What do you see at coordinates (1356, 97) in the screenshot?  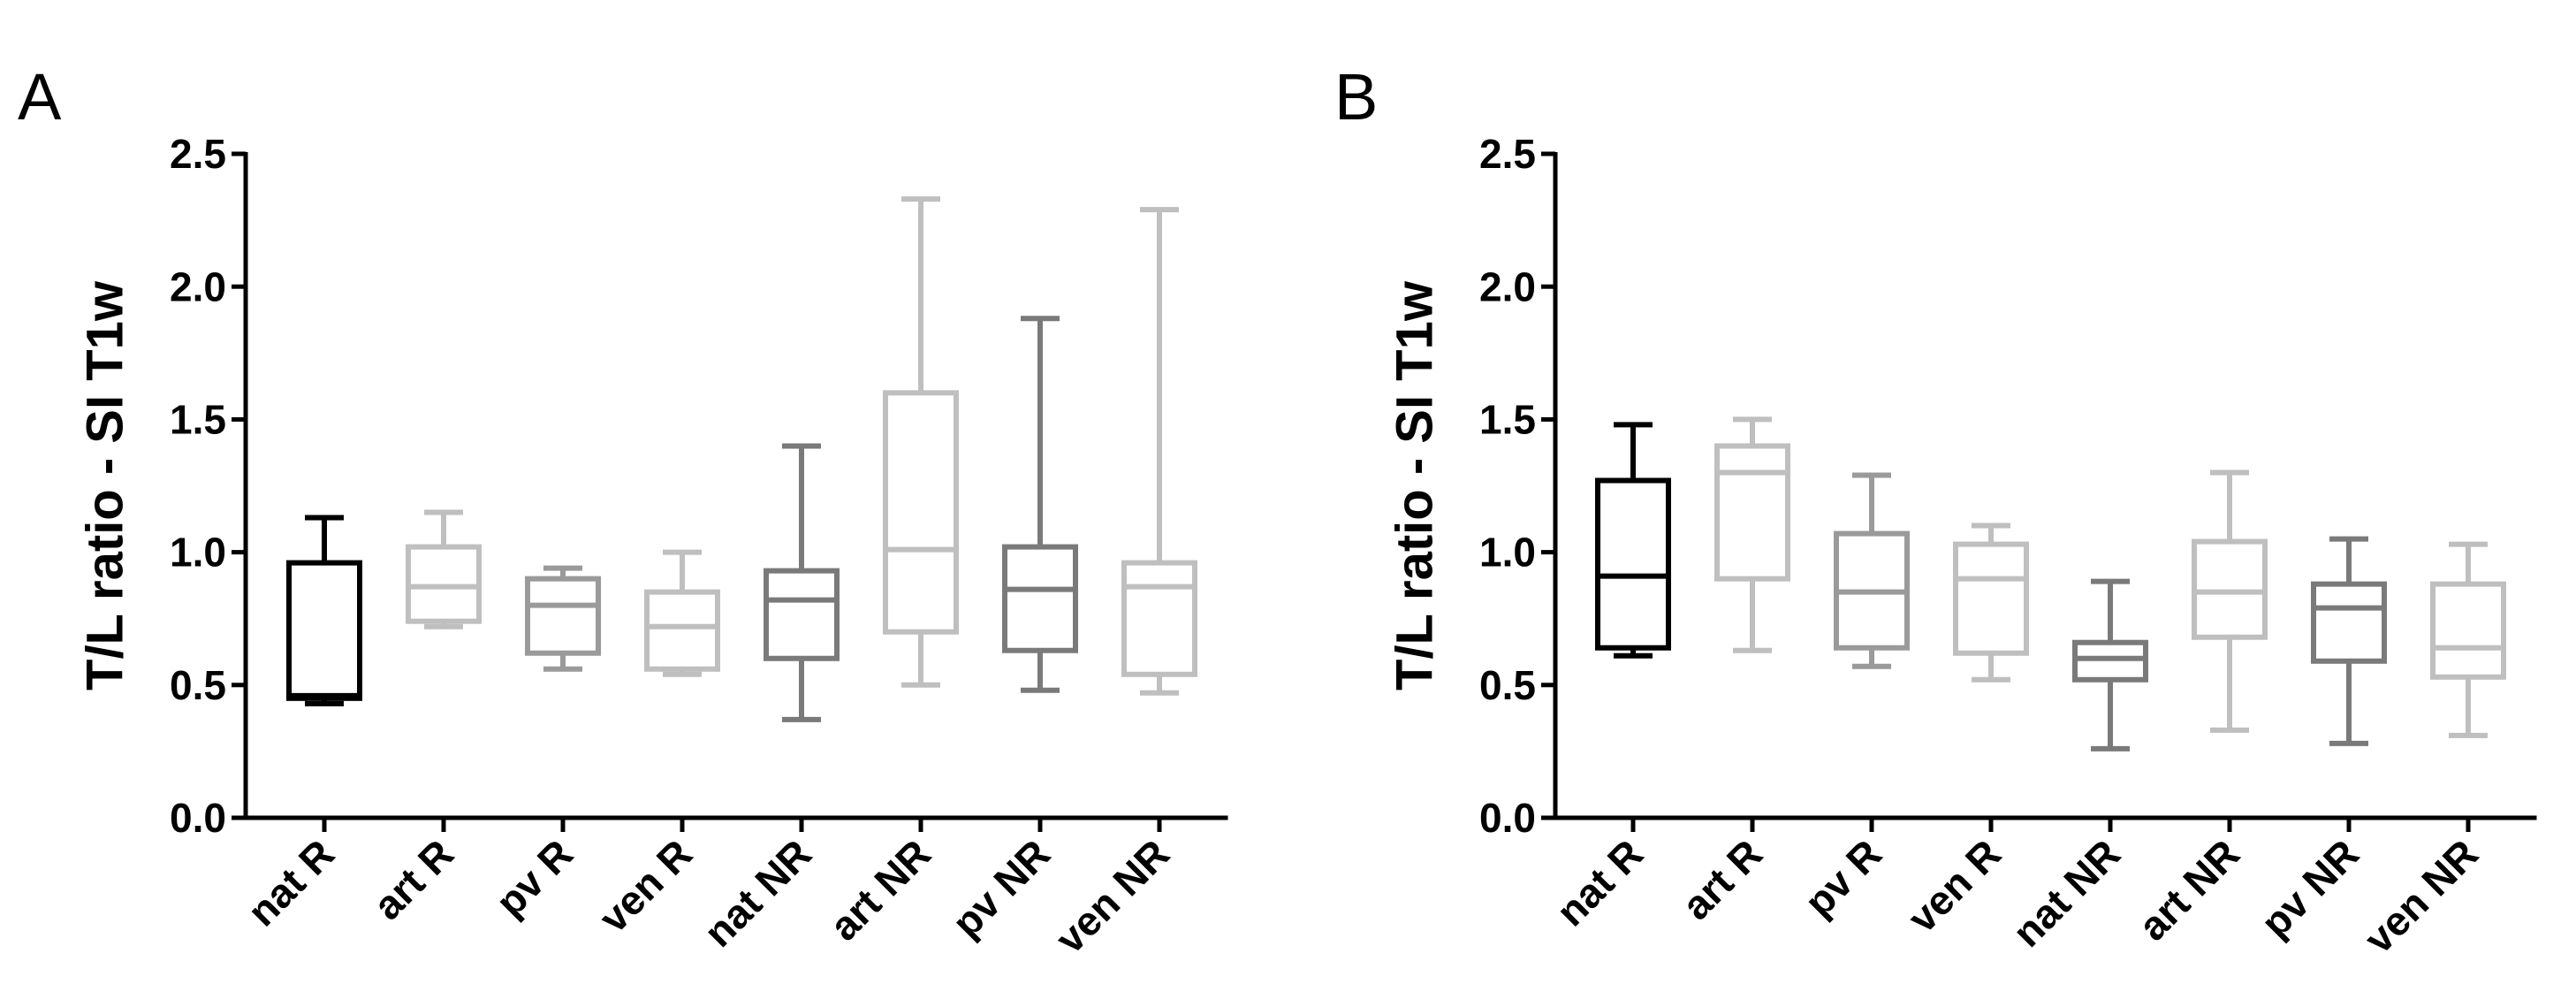 I see `panel-letter: B` at bounding box center [1356, 97].